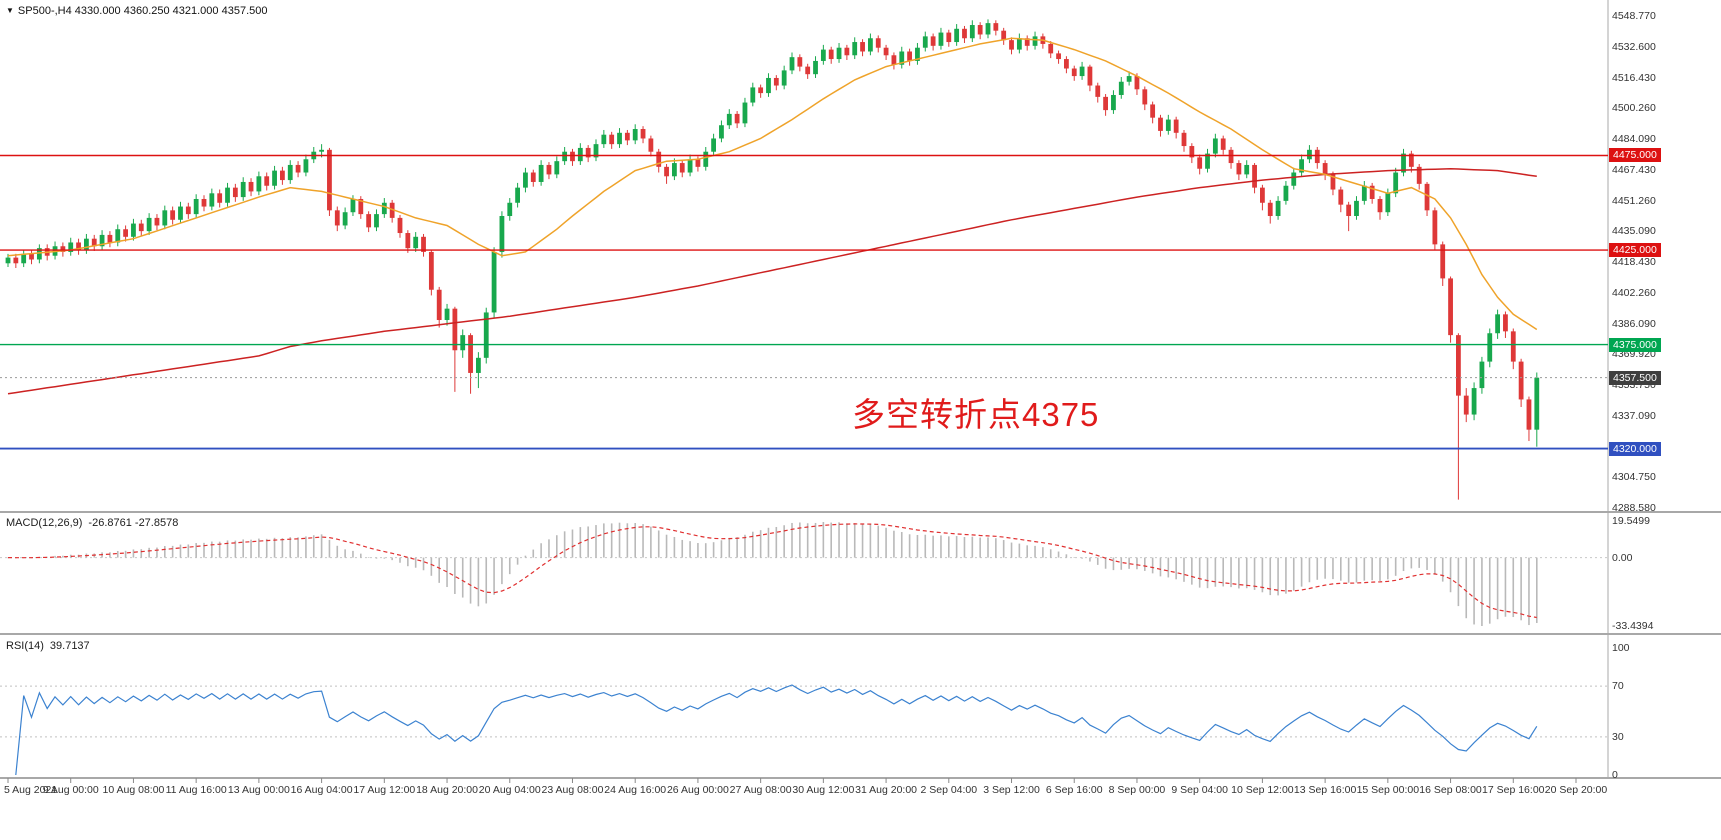 The width and height of the screenshot is (1721, 840). I want to click on rsi-axis-label: 0, so click(1615, 775).